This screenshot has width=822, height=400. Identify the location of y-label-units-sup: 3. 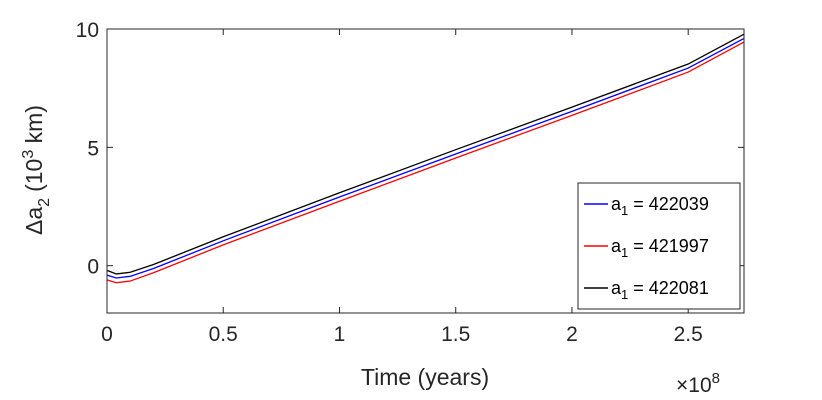
(28, 154).